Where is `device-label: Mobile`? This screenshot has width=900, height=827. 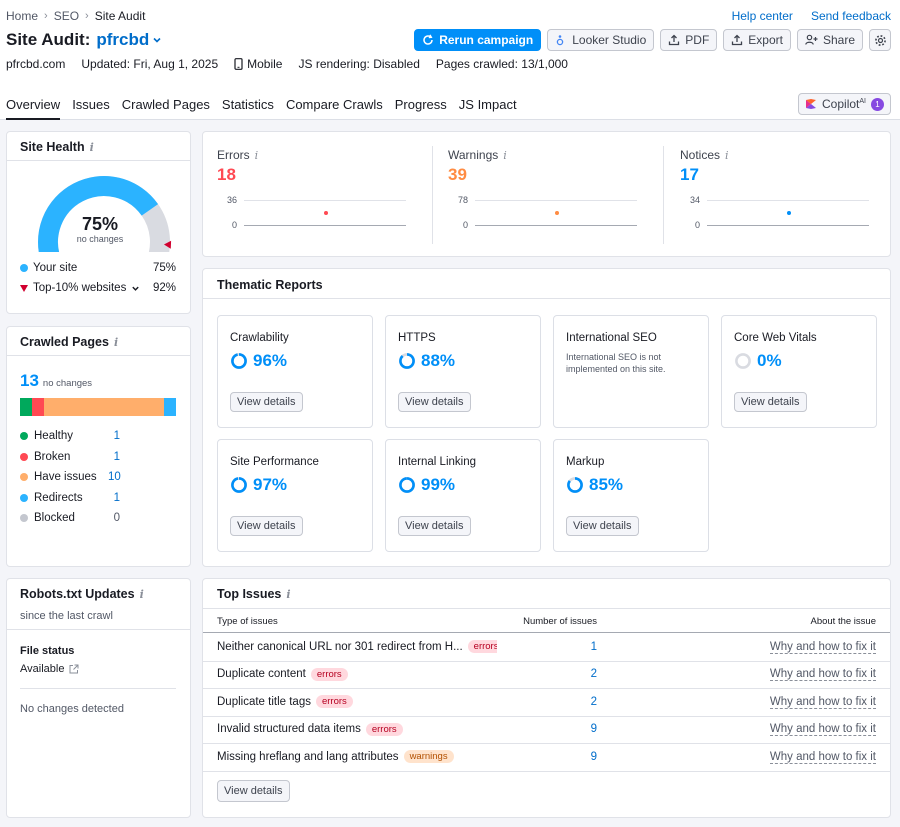 device-label: Mobile is located at coordinates (265, 64).